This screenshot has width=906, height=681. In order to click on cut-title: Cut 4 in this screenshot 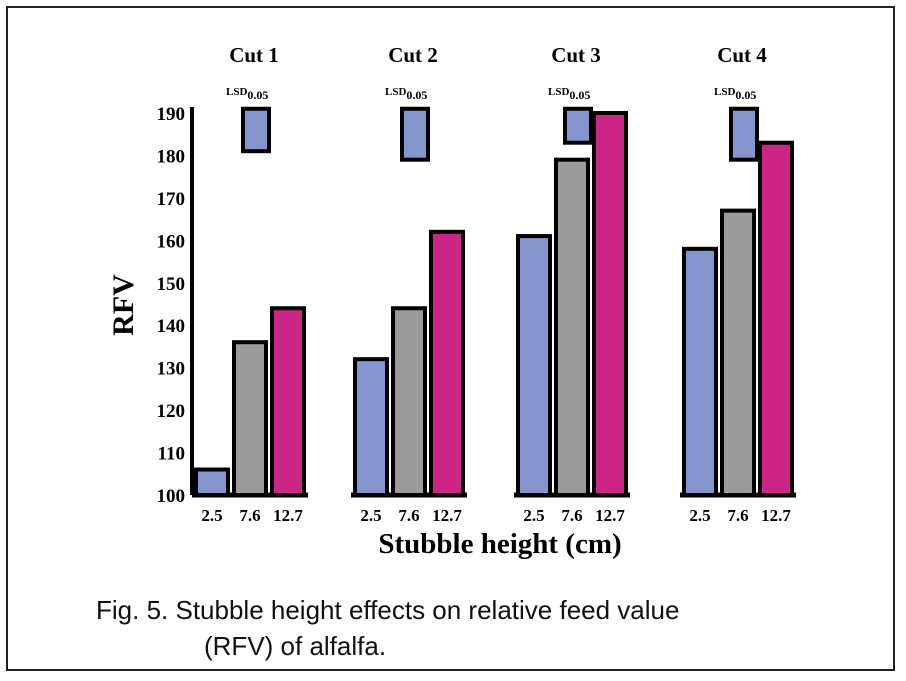, I will do `click(742, 55)`.